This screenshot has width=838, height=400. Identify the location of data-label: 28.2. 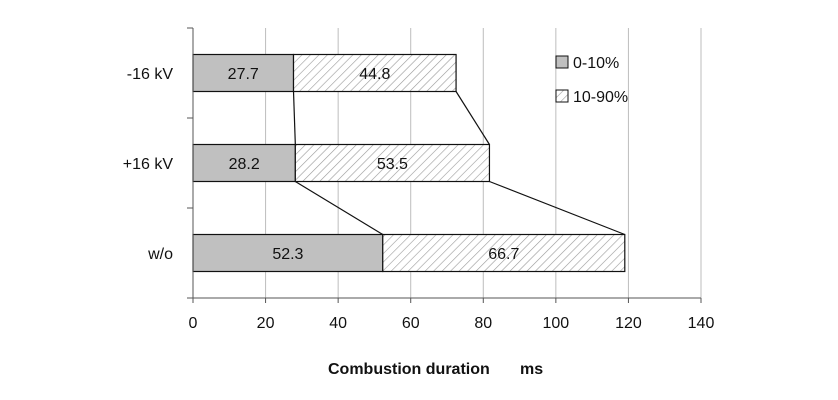
(244, 164).